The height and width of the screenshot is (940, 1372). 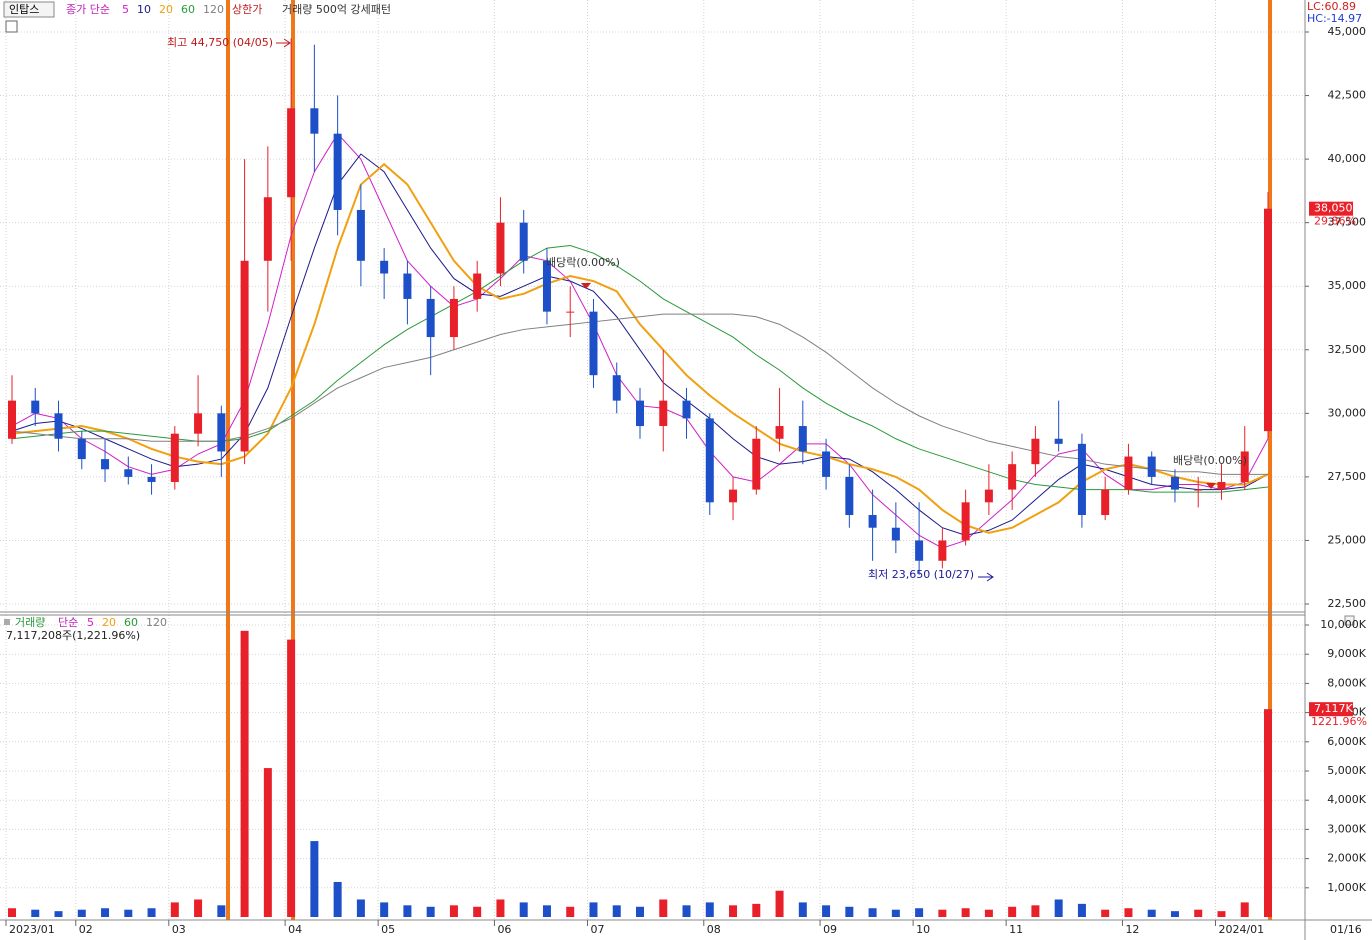 I want to click on x-tick-label: 09, so click(x=830, y=929).